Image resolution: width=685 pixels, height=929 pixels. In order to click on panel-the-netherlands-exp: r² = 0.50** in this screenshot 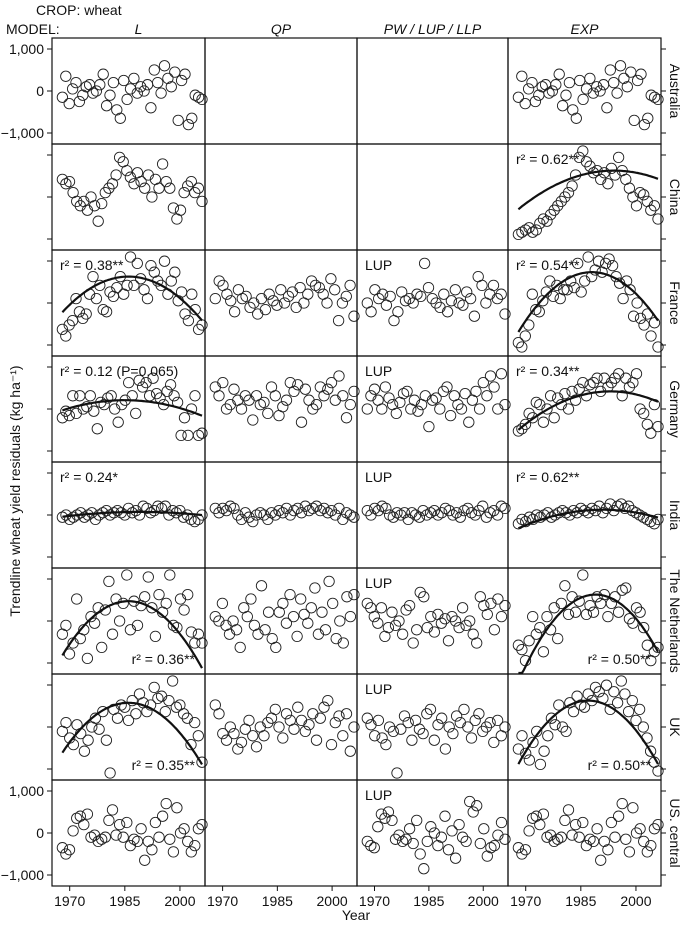, I will do `click(585, 621)`.